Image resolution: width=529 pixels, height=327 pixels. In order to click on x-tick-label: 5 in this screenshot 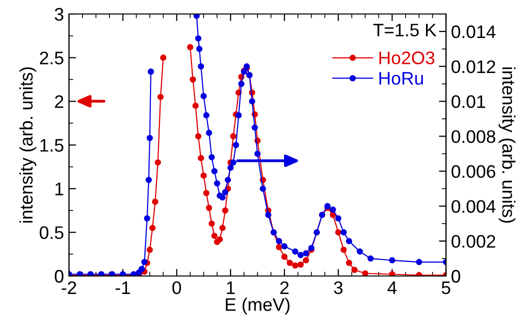, I will do `click(446, 288)`.